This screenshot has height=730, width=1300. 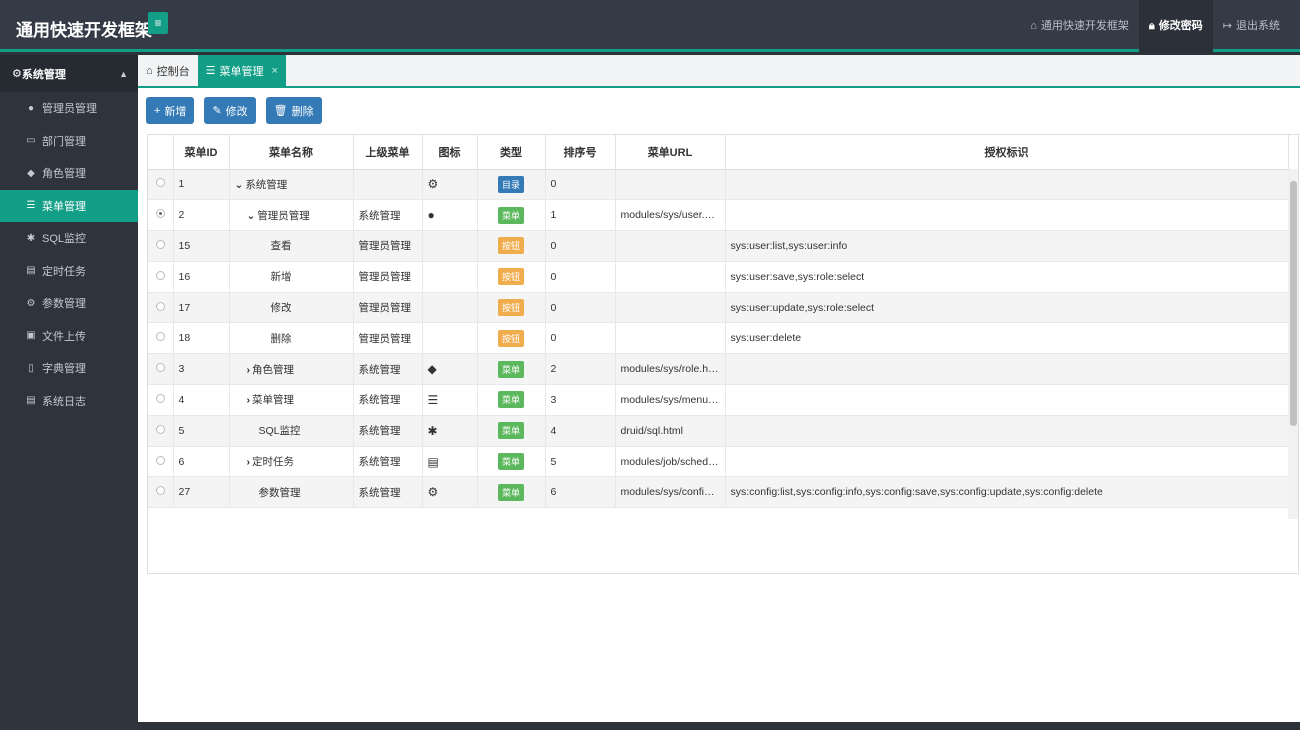 What do you see at coordinates (31, 141) in the screenshot?
I see `file-icon: ▭` at bounding box center [31, 141].